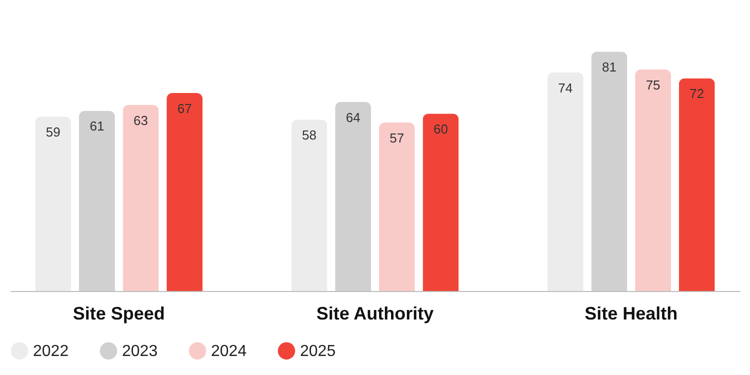 The height and width of the screenshot is (375, 750). Describe the element at coordinates (609, 67) in the screenshot. I see `data-label: 81` at that location.